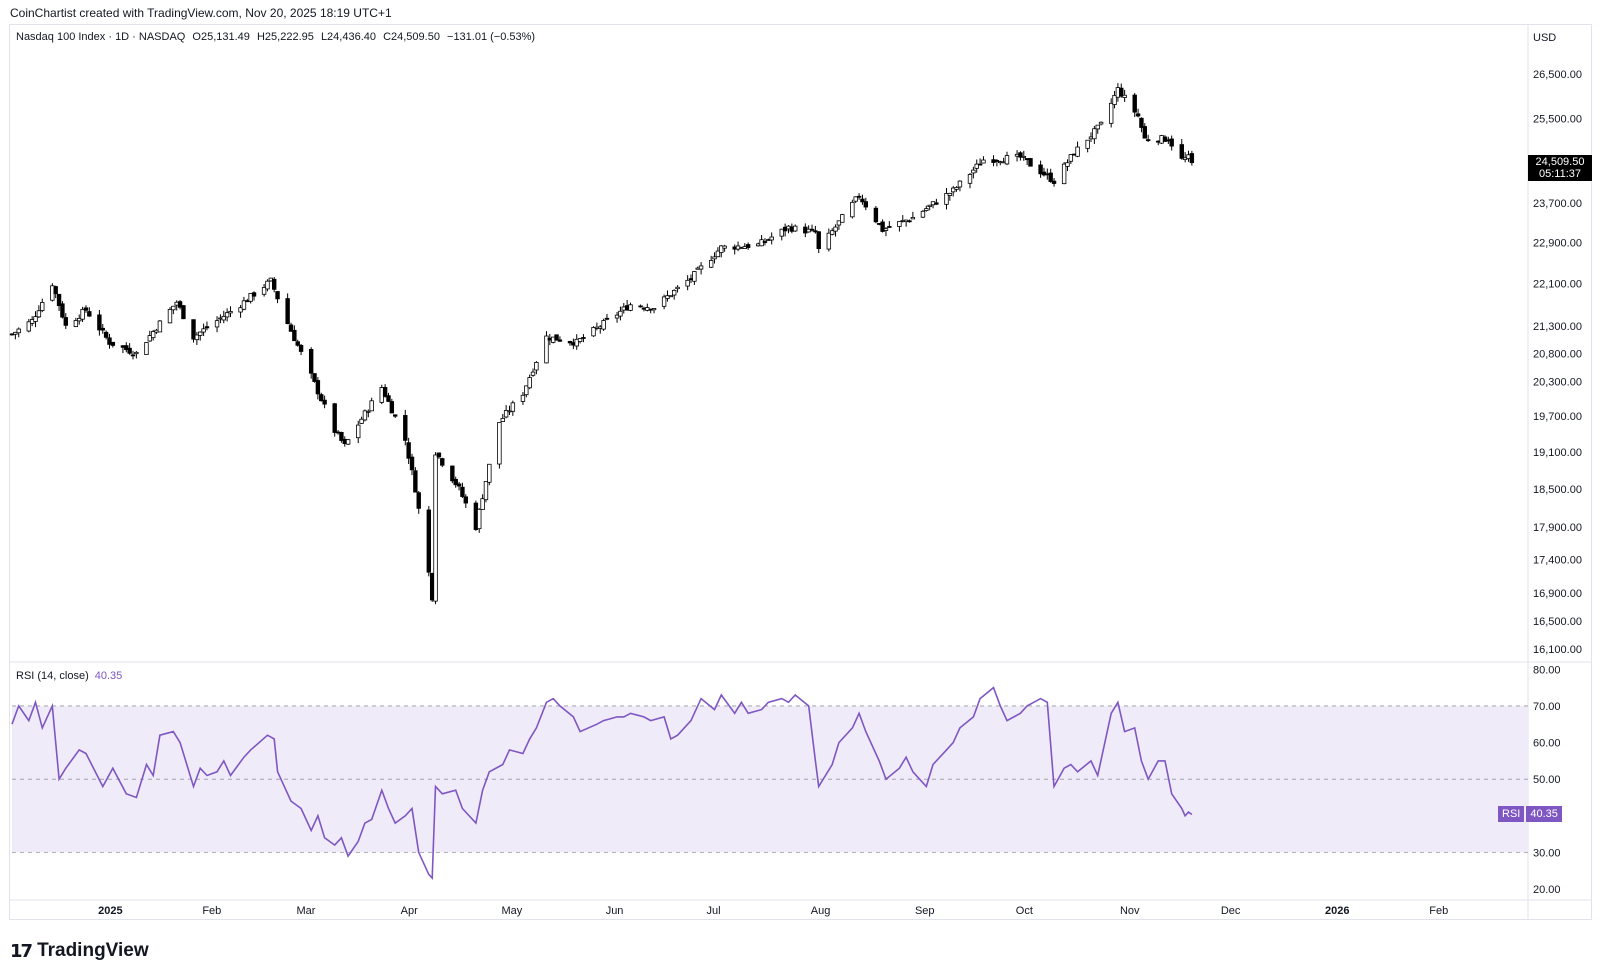 The image size is (1600, 972). I want to click on time-tick-label: Jun, so click(615, 911).